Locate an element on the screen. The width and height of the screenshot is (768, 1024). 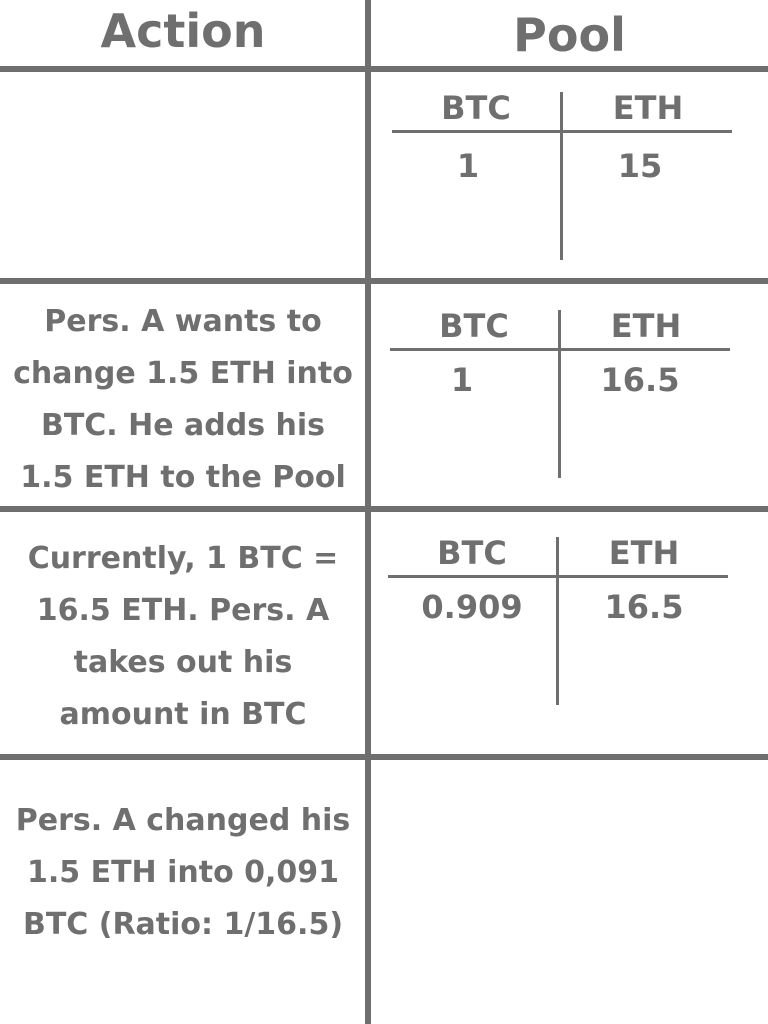
row-1-action is located at coordinates (183, 175).